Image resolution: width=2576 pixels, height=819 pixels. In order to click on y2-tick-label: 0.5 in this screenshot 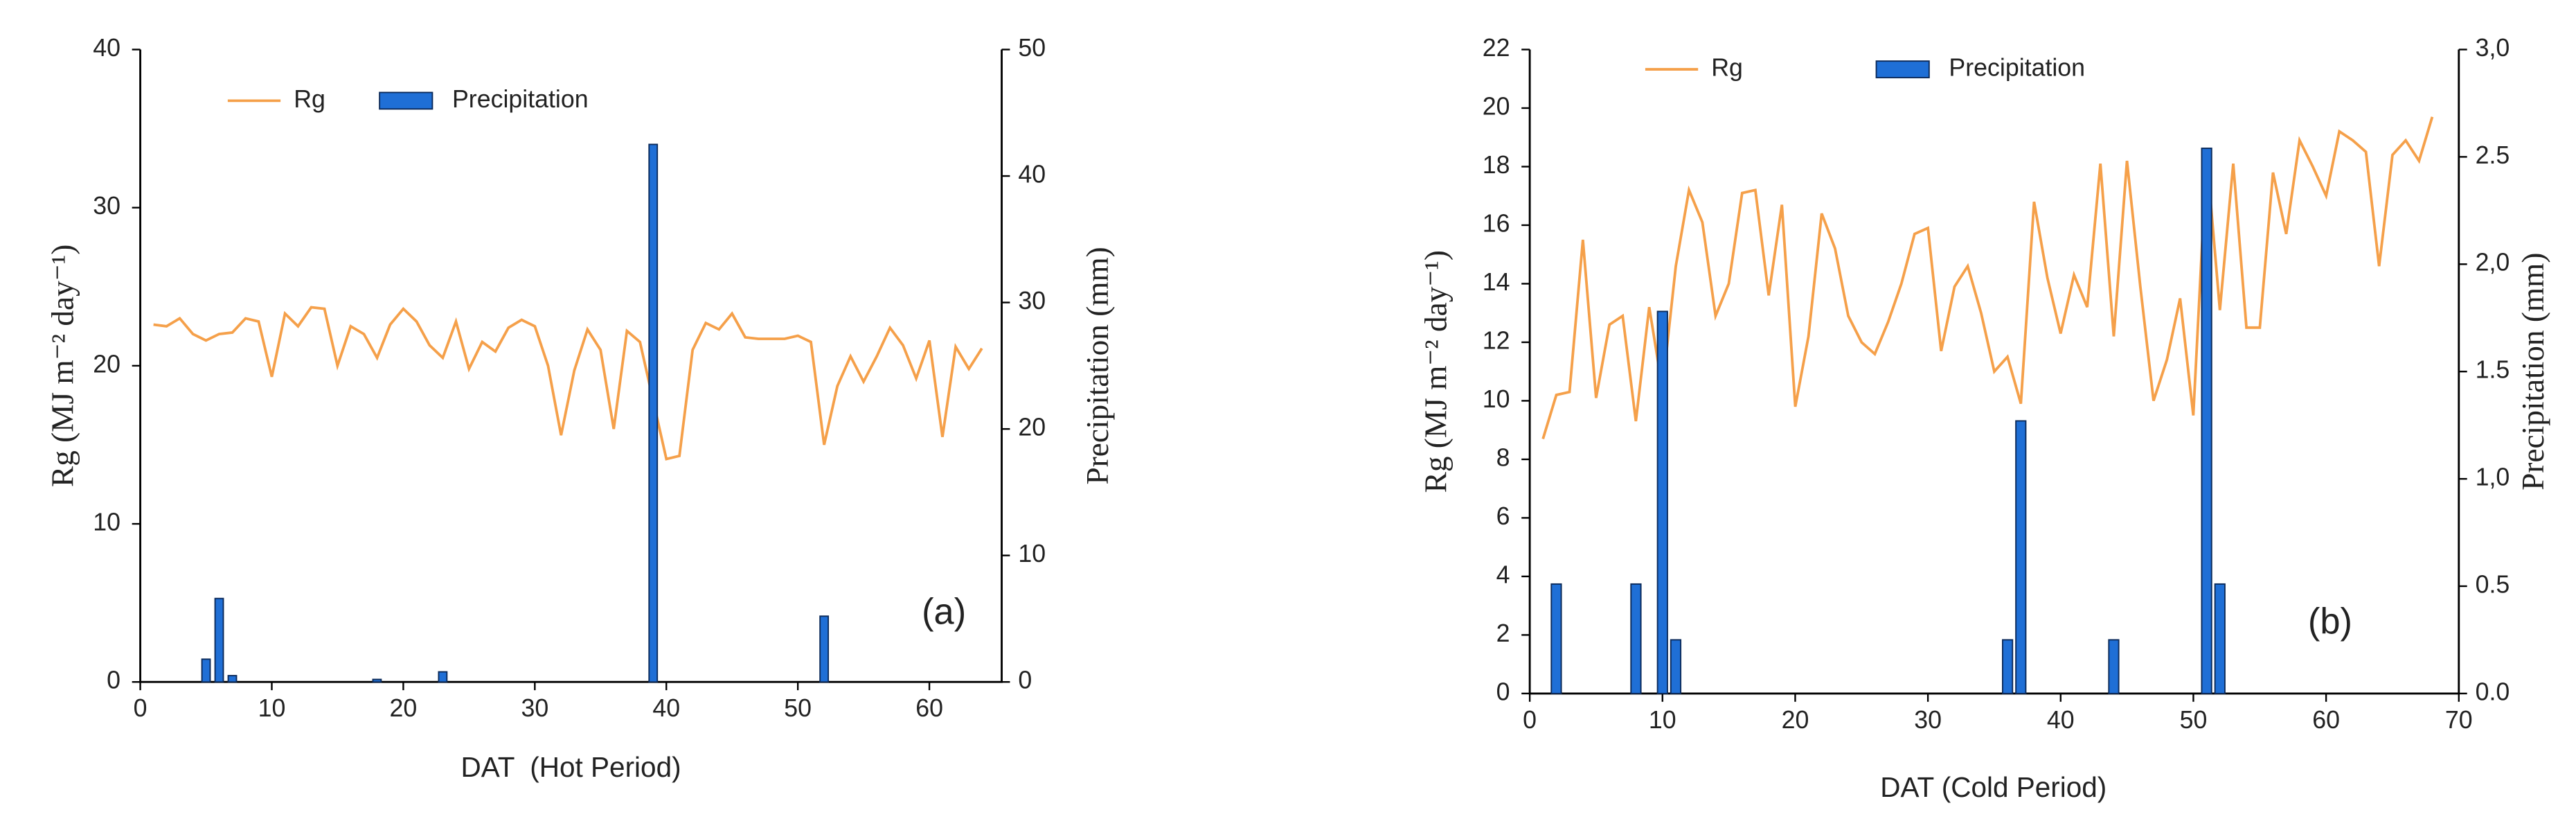, I will do `click(2493, 584)`.